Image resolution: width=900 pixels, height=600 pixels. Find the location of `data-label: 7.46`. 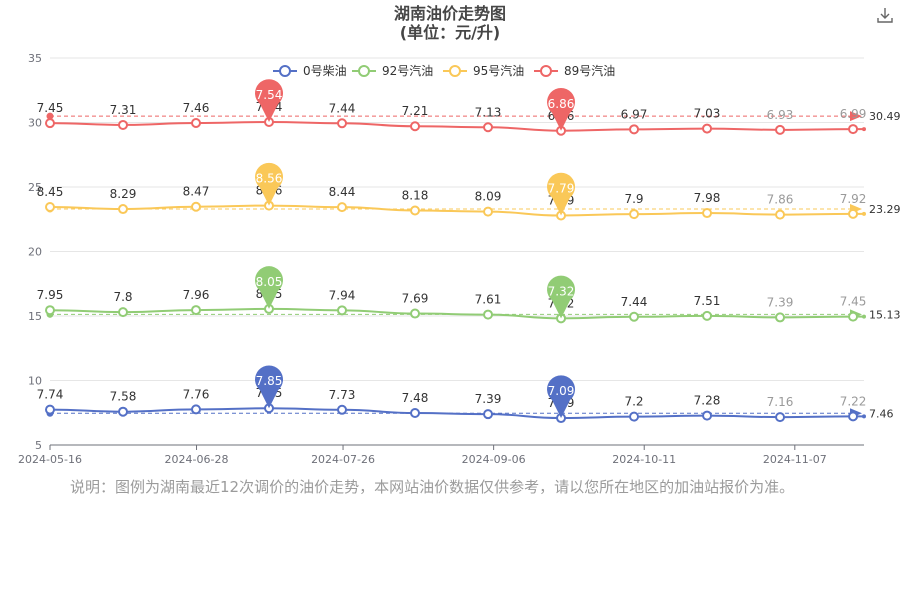

data-label: 7.46 is located at coordinates (196, 108).